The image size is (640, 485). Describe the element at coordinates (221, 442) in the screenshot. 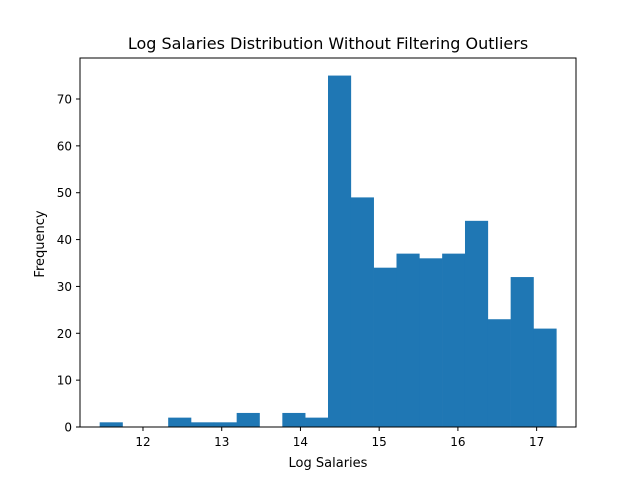

I see `x-tick-label: 13` at that location.